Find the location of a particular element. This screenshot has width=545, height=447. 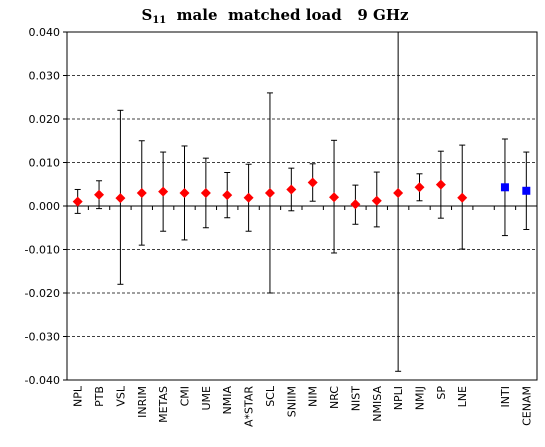

y-tick-label: -0.030 is located at coordinates (42, 337).